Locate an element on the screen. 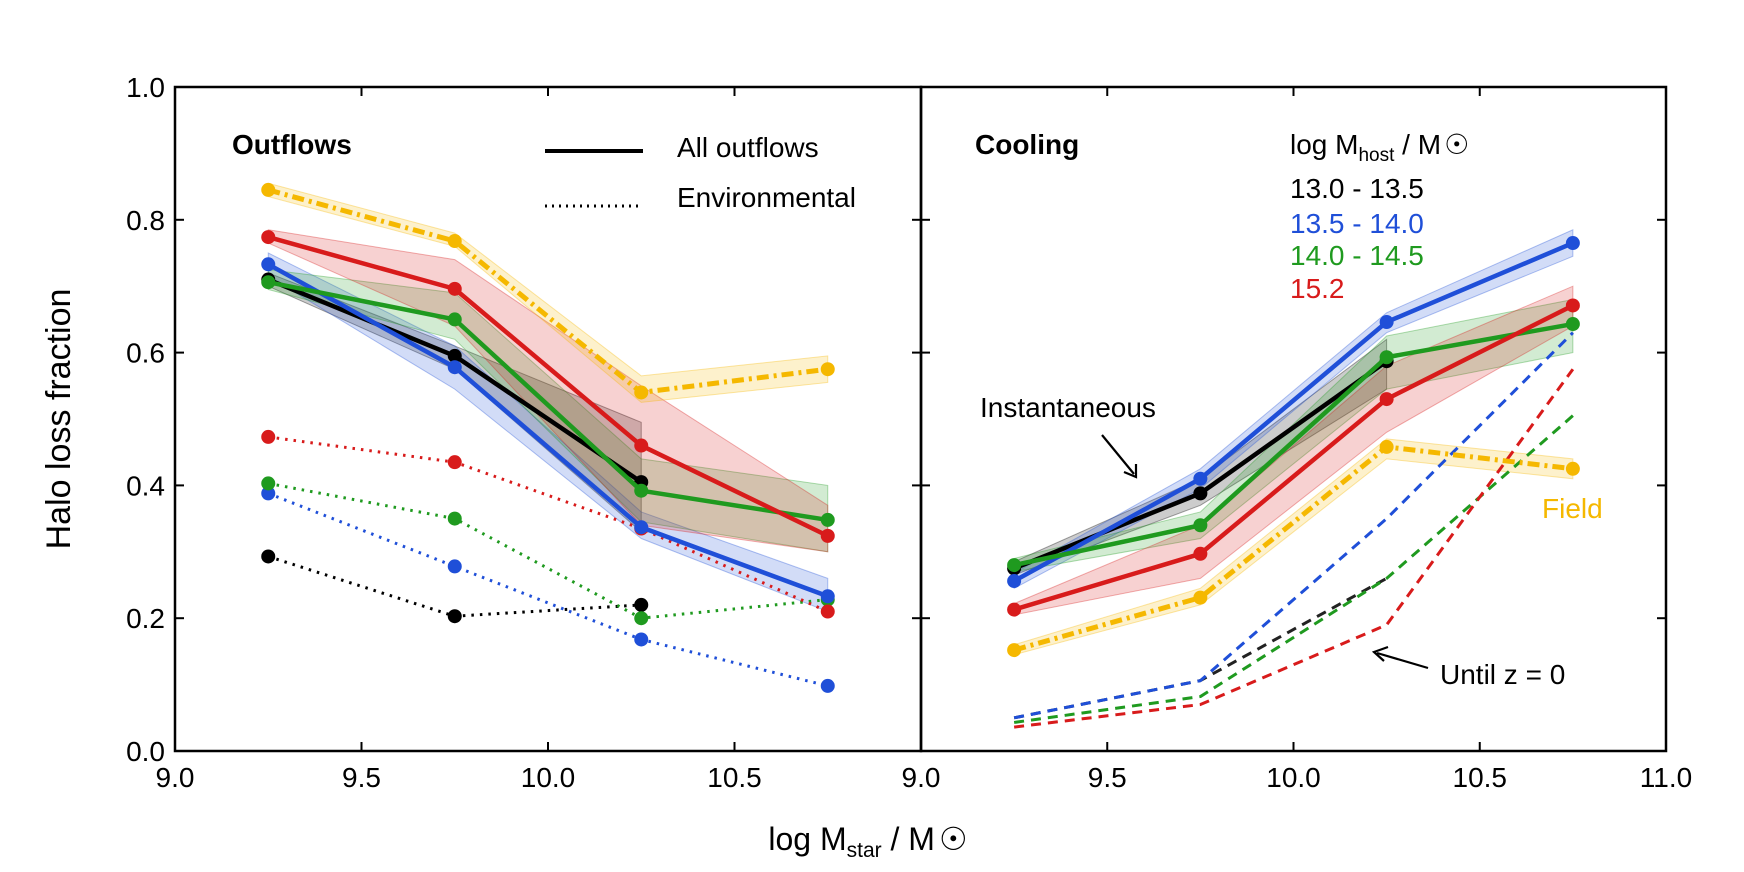 This screenshot has height=872, width=1744. right-line-14-0-14-5-inst is located at coordinates (1293, 444).